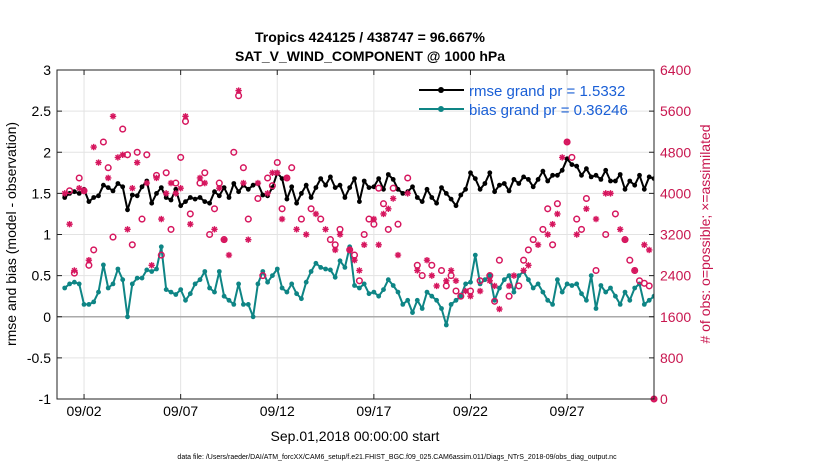 This screenshot has width=830, height=475. What do you see at coordinates (447, 184) in the screenshot?
I see `rmse-line` at bounding box center [447, 184].